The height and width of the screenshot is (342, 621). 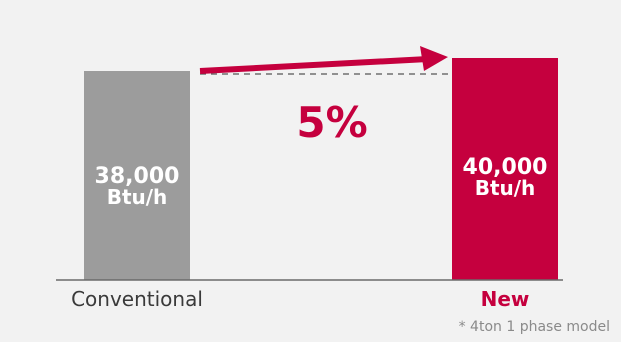 What do you see at coordinates (314, 65) in the screenshot?
I see `arrow-shaft` at bounding box center [314, 65].